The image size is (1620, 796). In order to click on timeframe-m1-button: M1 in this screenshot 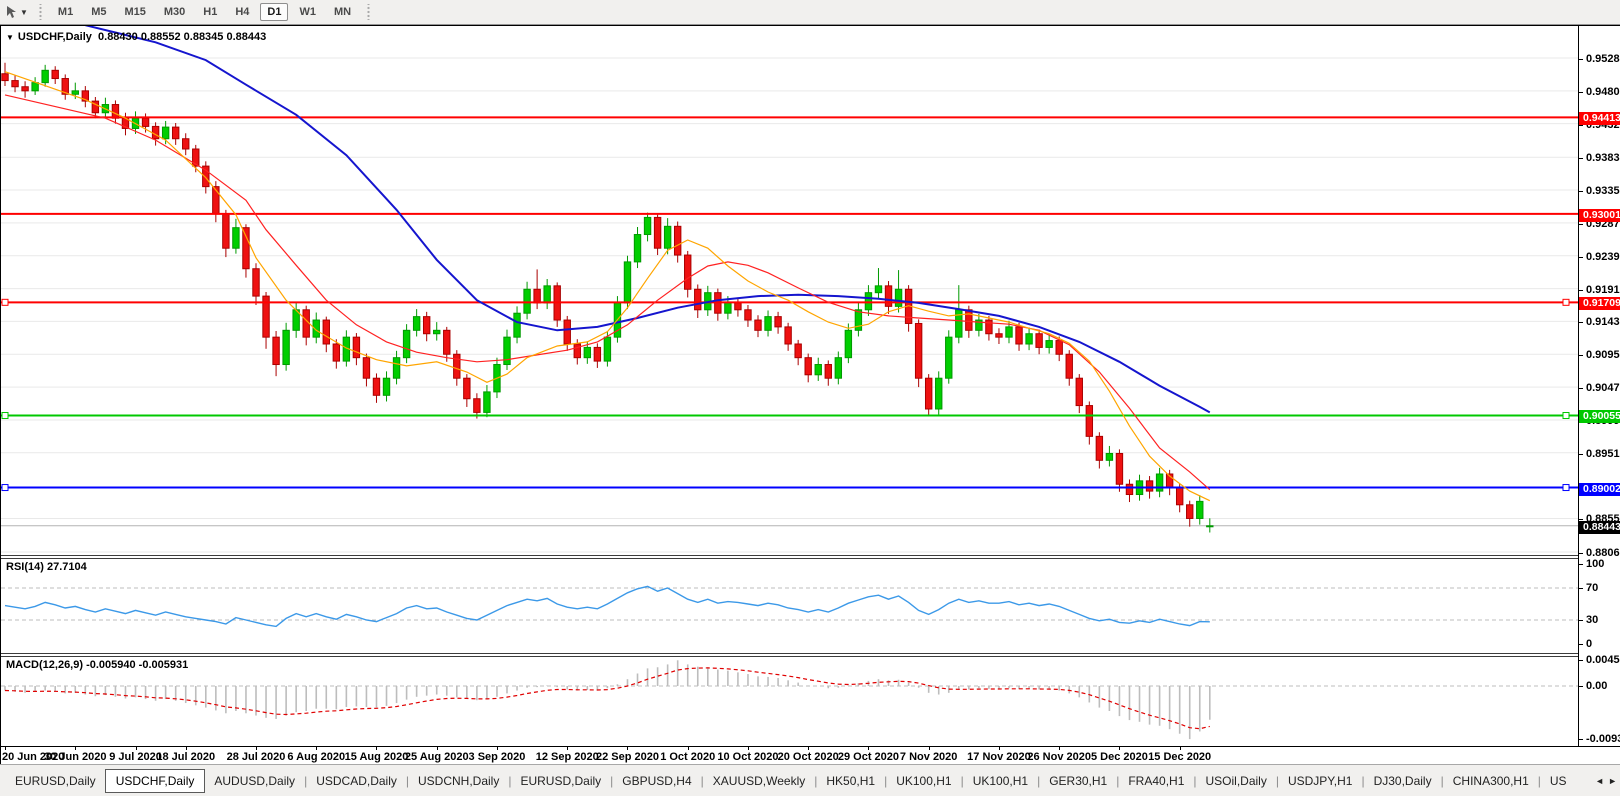, I will do `click(65, 12)`.